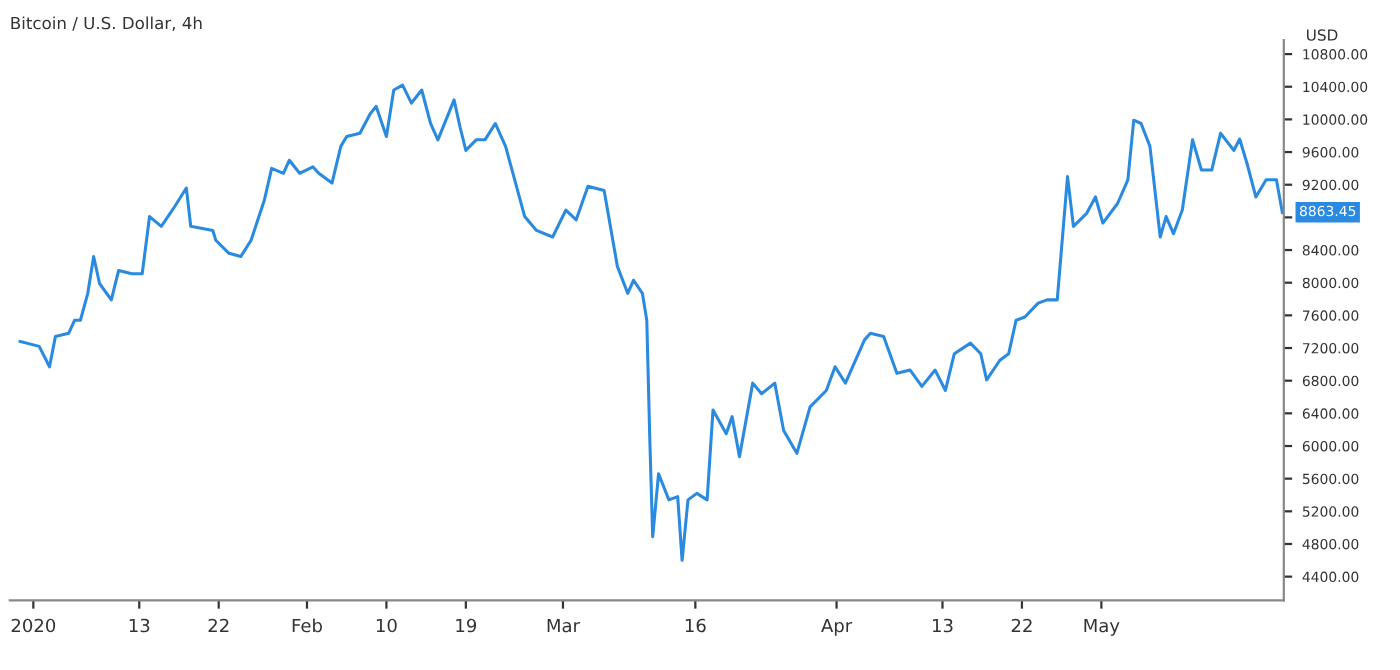 This screenshot has width=1400, height=670. Describe the element at coordinates (466, 625) in the screenshot. I see `x-tick-label: 19` at that location.